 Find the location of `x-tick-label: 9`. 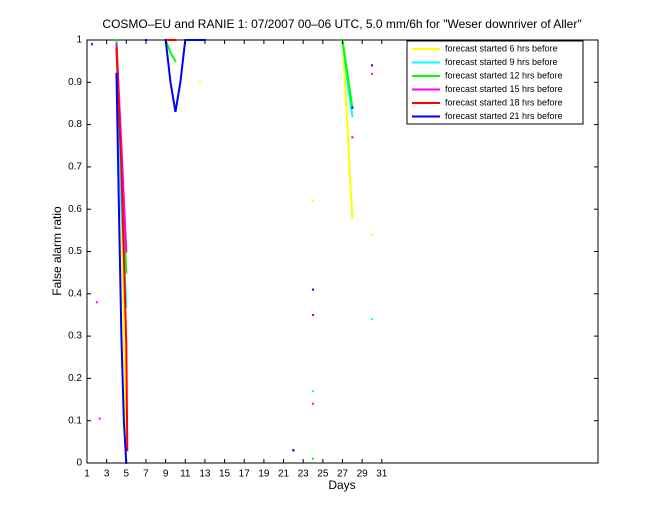

x-tick-label: 9 is located at coordinates (166, 474).